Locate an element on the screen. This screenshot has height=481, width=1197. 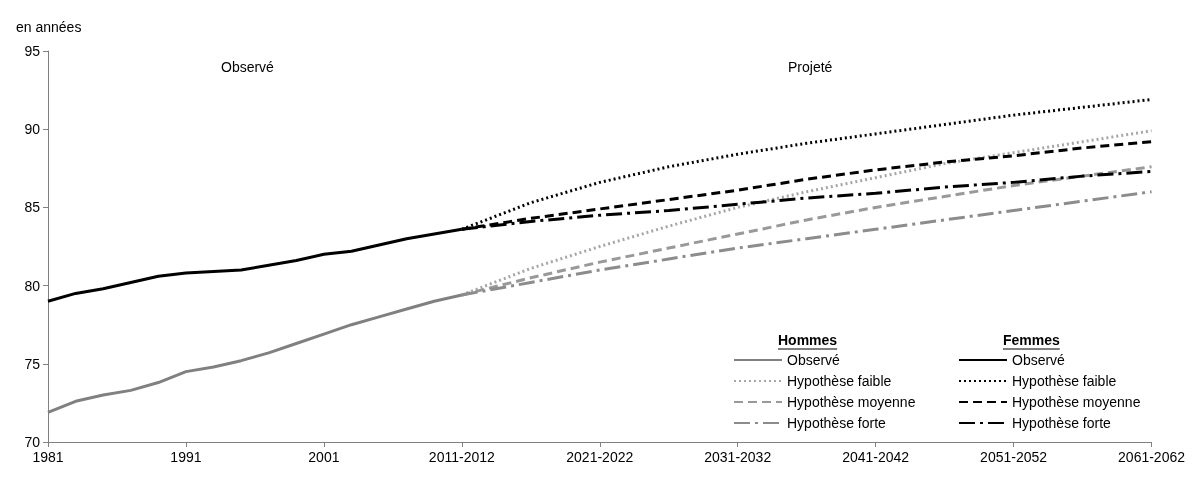
x-tick-label: 2041-2042 is located at coordinates (876, 457).